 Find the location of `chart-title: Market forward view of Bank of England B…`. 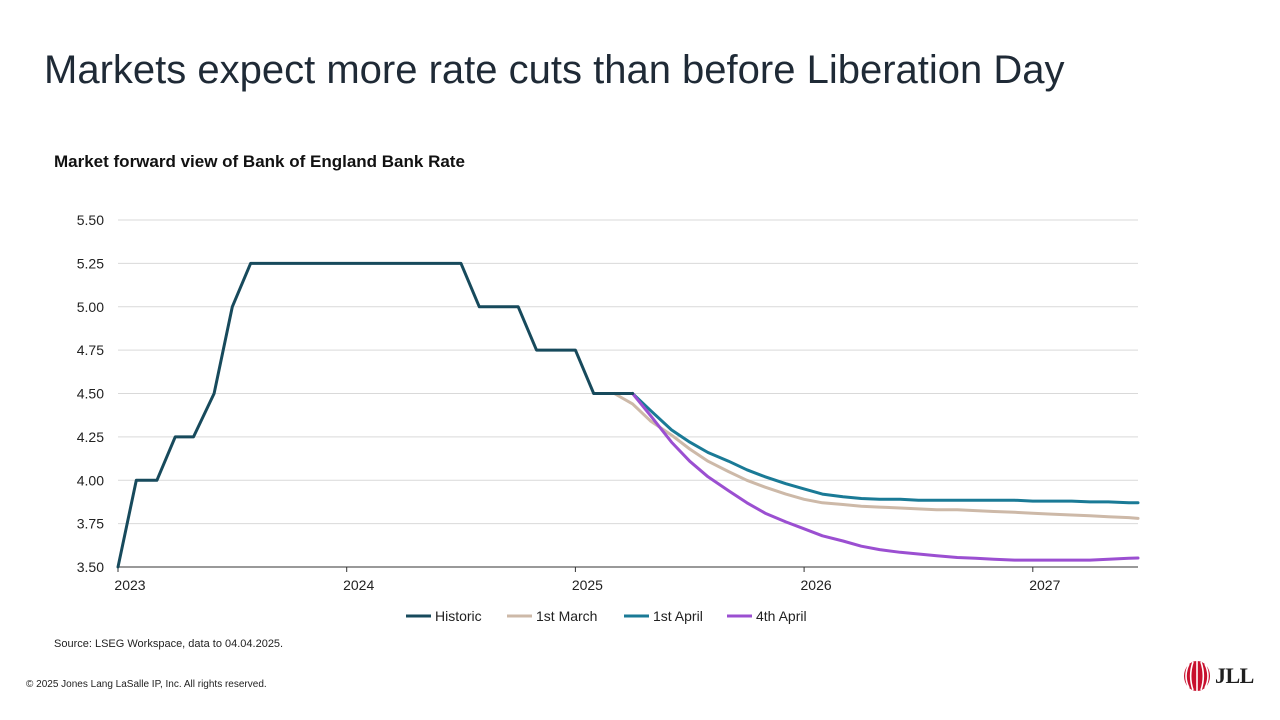

chart-title: Market forward view of Bank of England B… is located at coordinates (259, 161).